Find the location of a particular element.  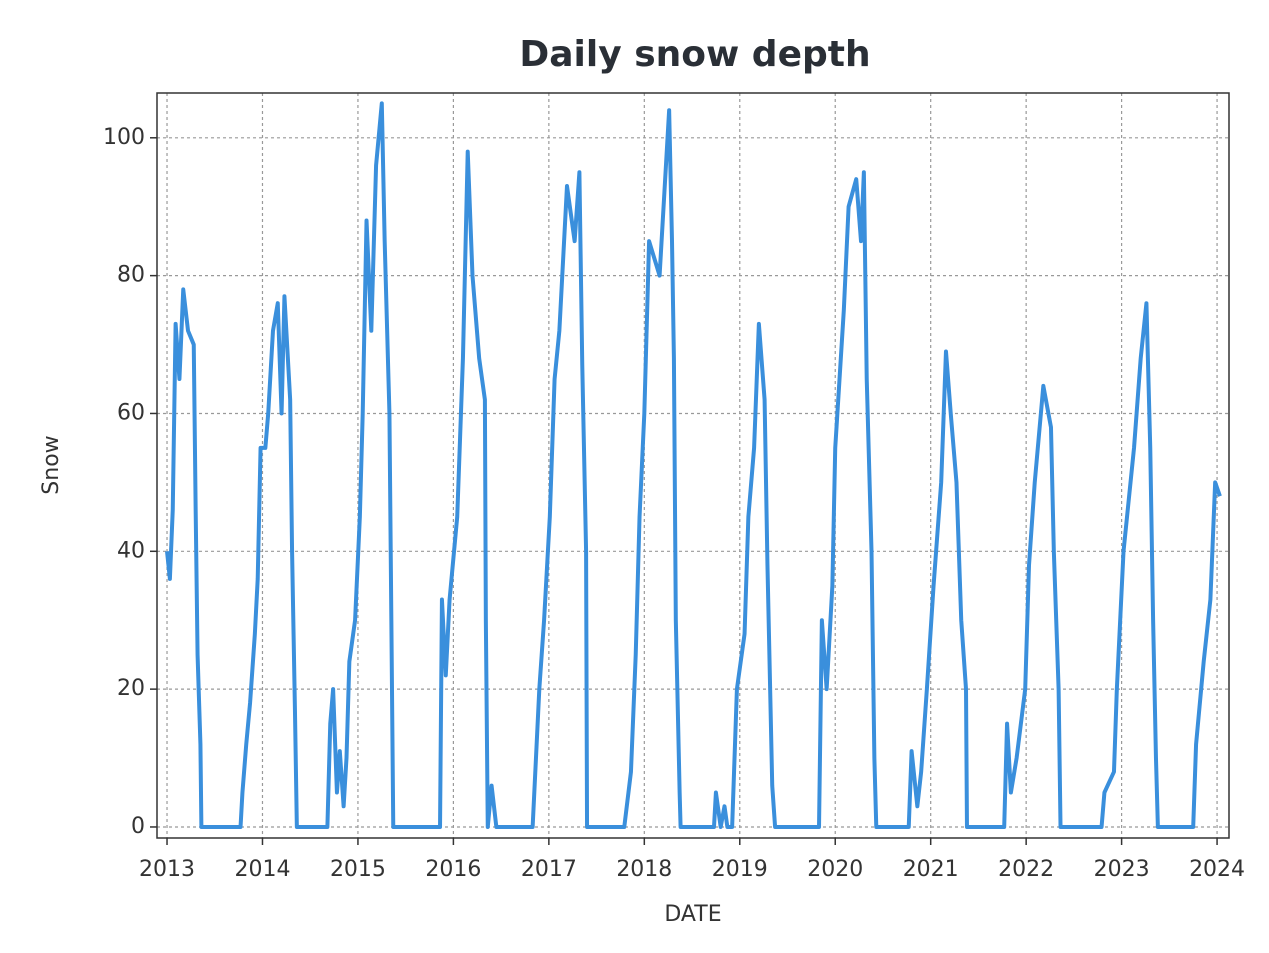

y-axis-label: Snow is located at coordinates (51, 464).